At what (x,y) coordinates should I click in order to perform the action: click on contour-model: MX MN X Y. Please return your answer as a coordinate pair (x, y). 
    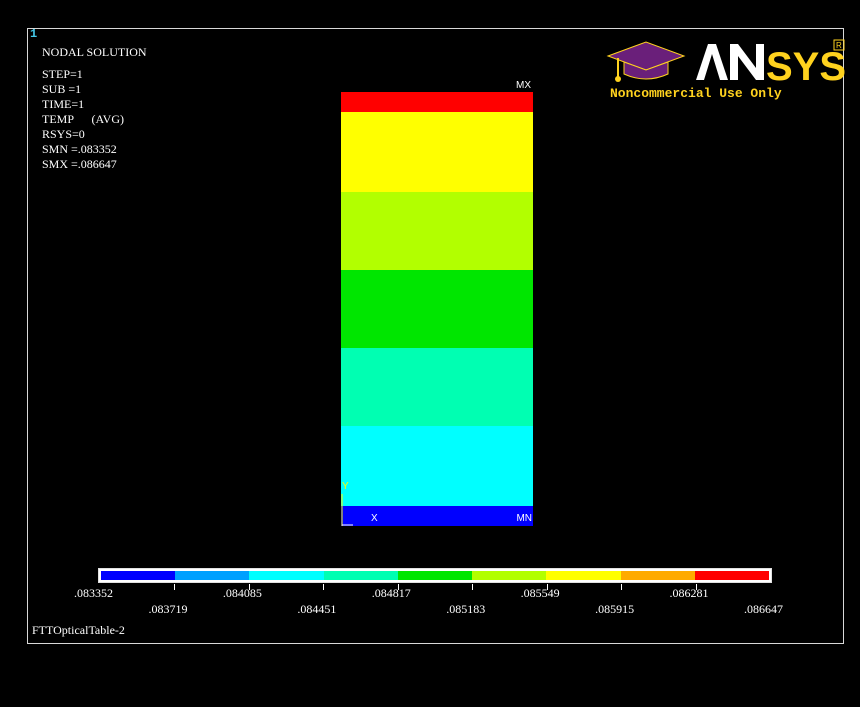
    Looking at the image, I should click on (437, 303).